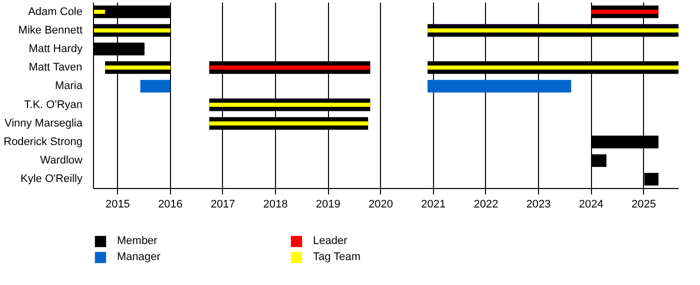 This screenshot has height=285, width=700. I want to click on x-tick-label: 2020, so click(380, 204).